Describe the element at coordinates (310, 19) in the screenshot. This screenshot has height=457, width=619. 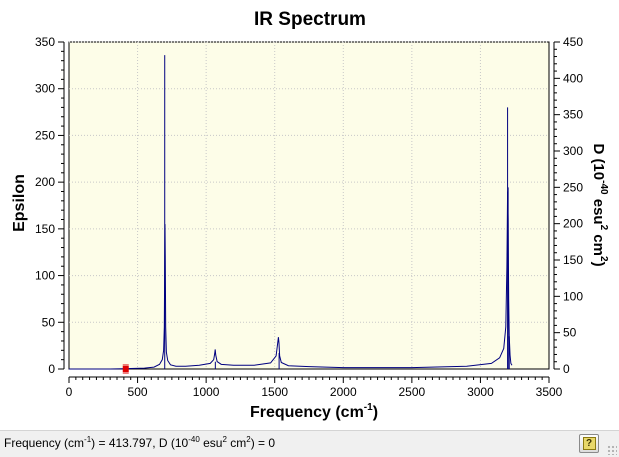
I see `chart-title: IR Spectrum` at that location.